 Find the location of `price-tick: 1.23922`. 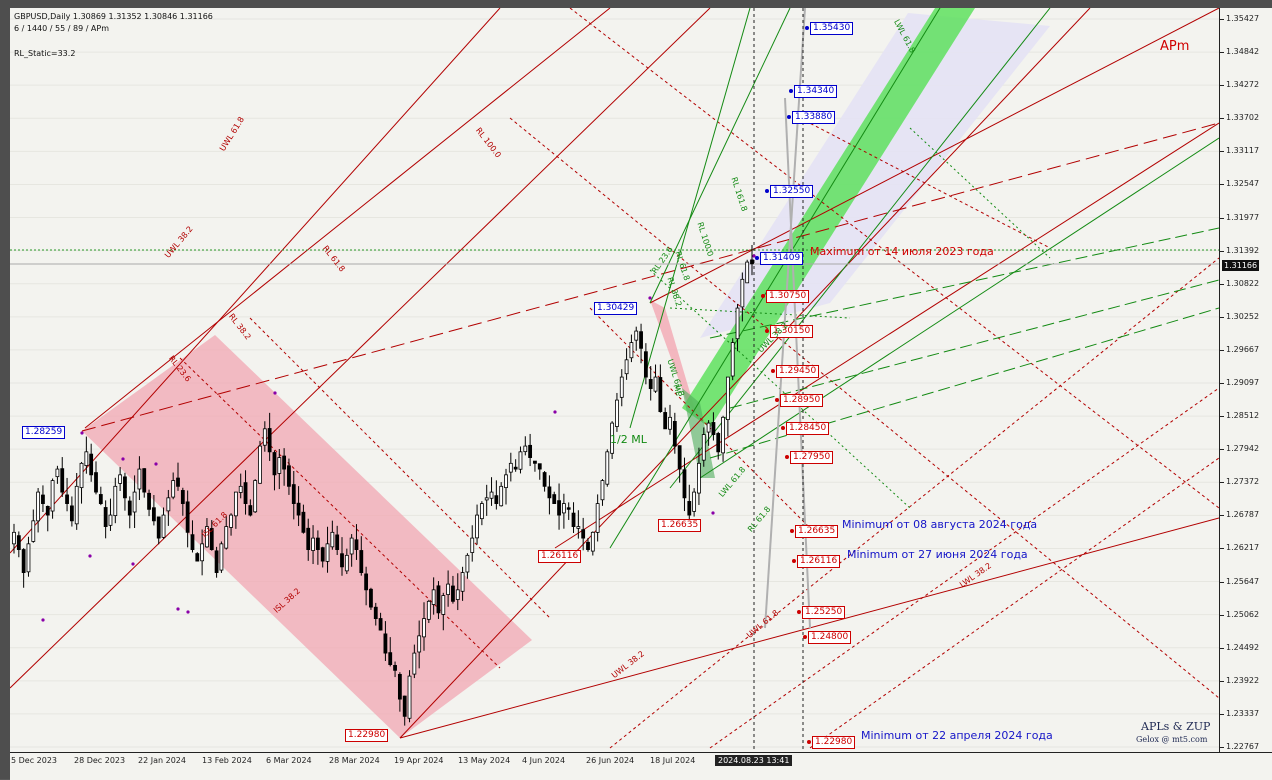

price-tick: 1.23922 is located at coordinates (1239, 680).